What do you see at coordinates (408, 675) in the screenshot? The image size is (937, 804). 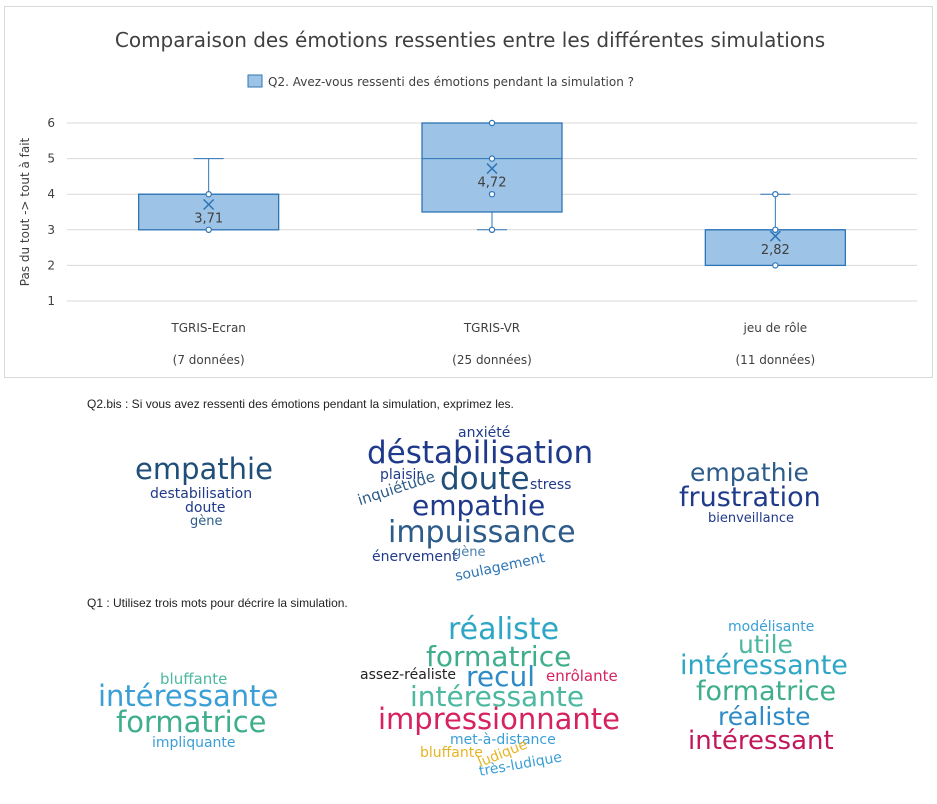 I see `cloud-word: assez-réaliste` at bounding box center [408, 675].